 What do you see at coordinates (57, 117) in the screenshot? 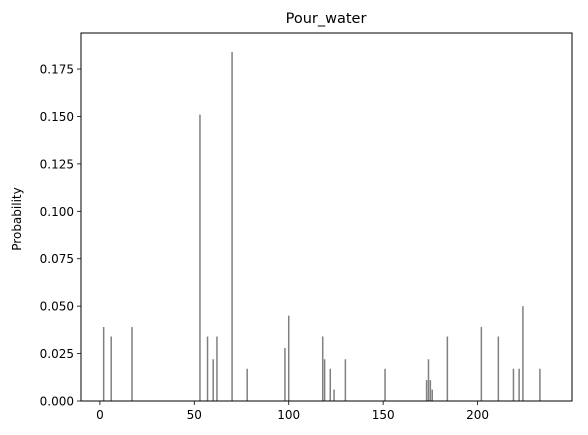
I see `y-tick-label: 0.150` at bounding box center [57, 117].